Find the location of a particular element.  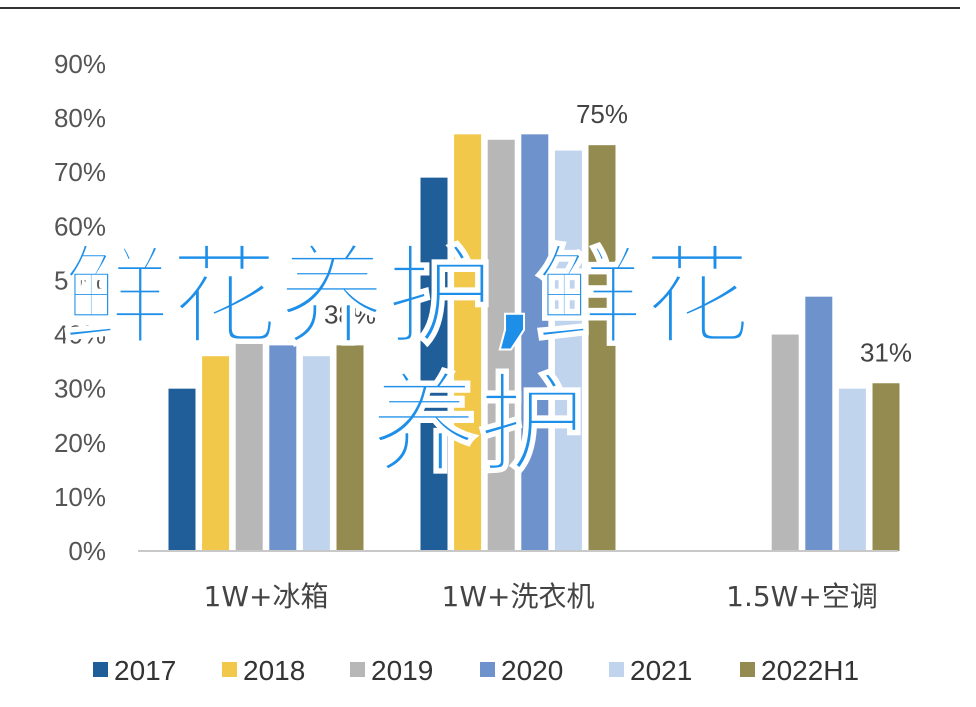

legend-swatch-2019 is located at coordinates (357, 669).